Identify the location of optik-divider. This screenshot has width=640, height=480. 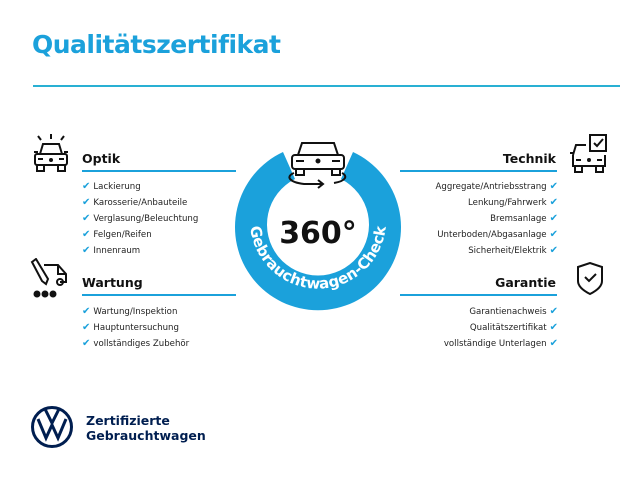
(159, 171).